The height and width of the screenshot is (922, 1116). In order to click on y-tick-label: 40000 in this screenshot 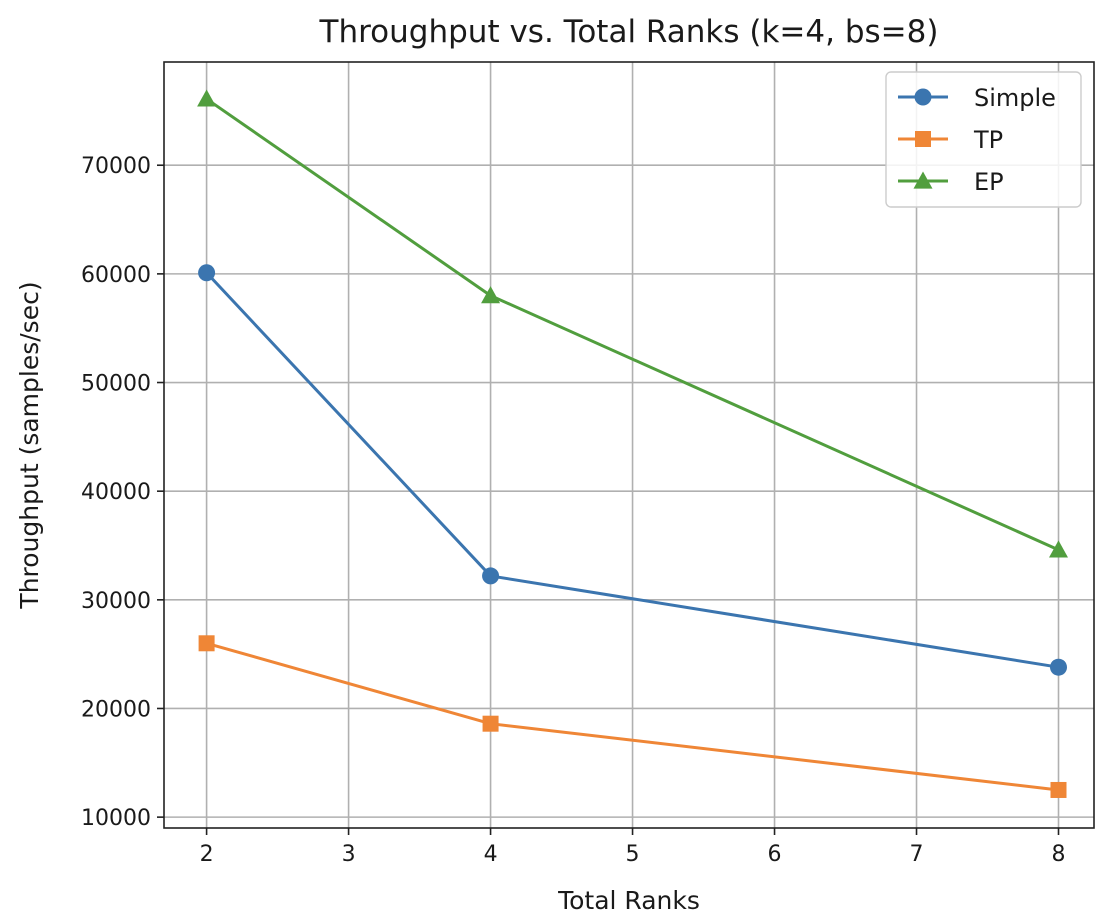, I will do `click(116, 492)`.